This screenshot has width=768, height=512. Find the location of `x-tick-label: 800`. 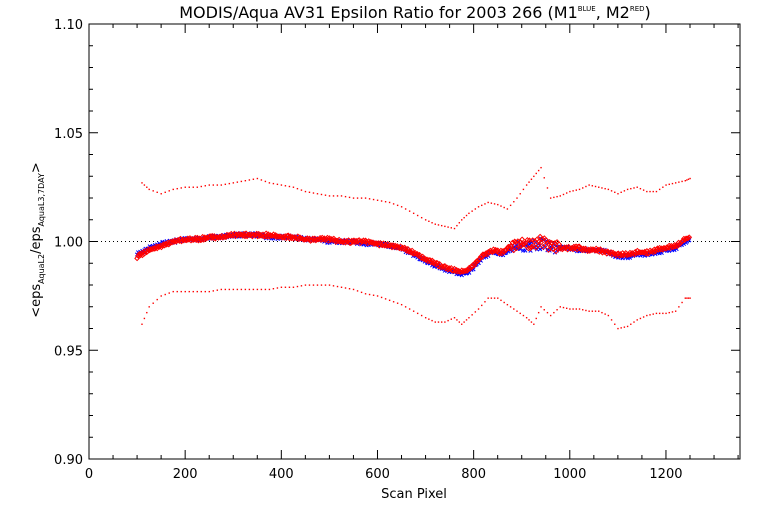

x-tick-label: 800 is located at coordinates (473, 474).